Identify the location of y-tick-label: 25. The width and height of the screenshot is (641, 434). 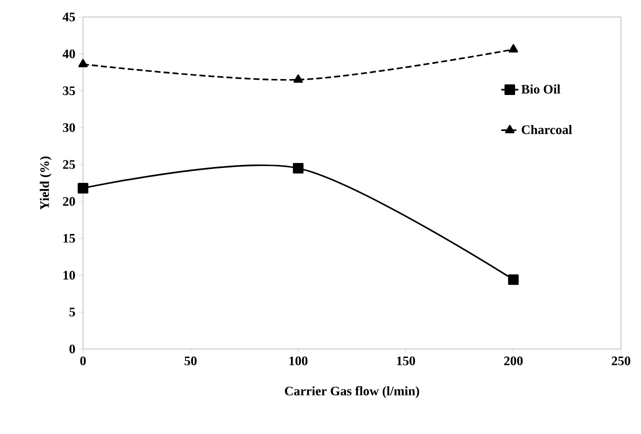
(69, 164).